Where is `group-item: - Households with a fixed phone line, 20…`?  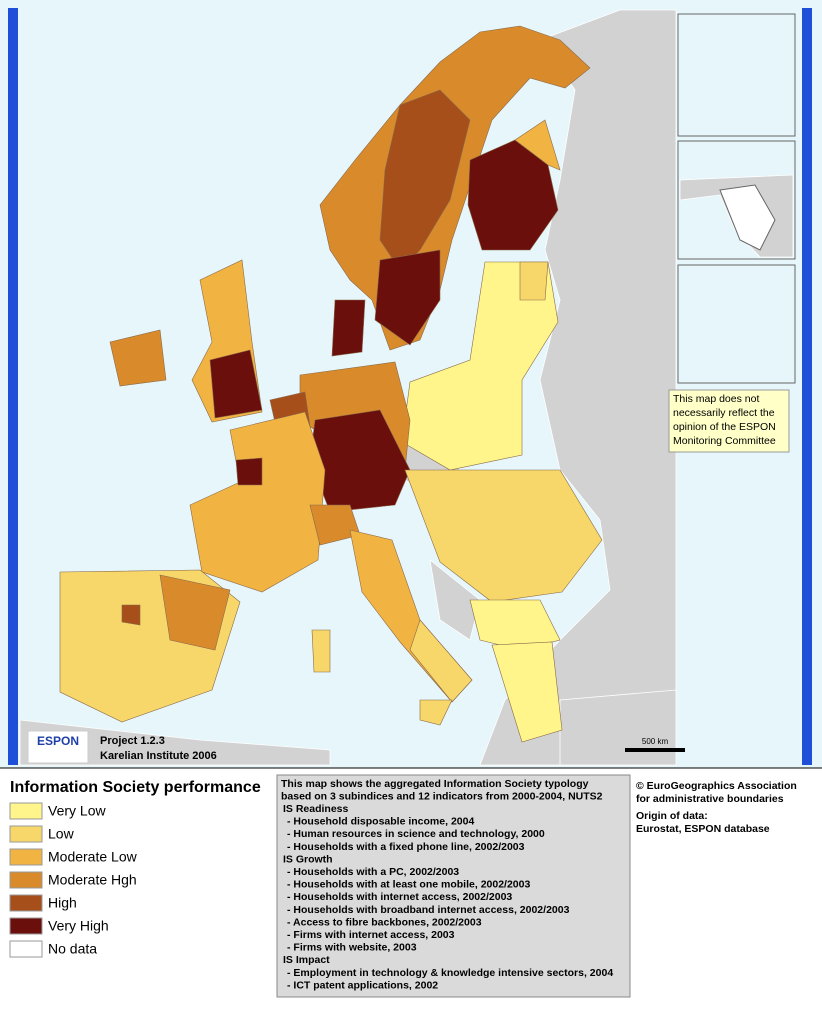 group-item: - Households with a fixed phone line, 20… is located at coordinates (406, 847).